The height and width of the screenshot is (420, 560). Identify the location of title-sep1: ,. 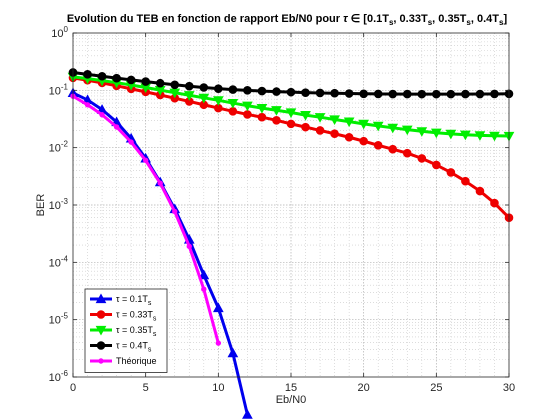
(396, 19).